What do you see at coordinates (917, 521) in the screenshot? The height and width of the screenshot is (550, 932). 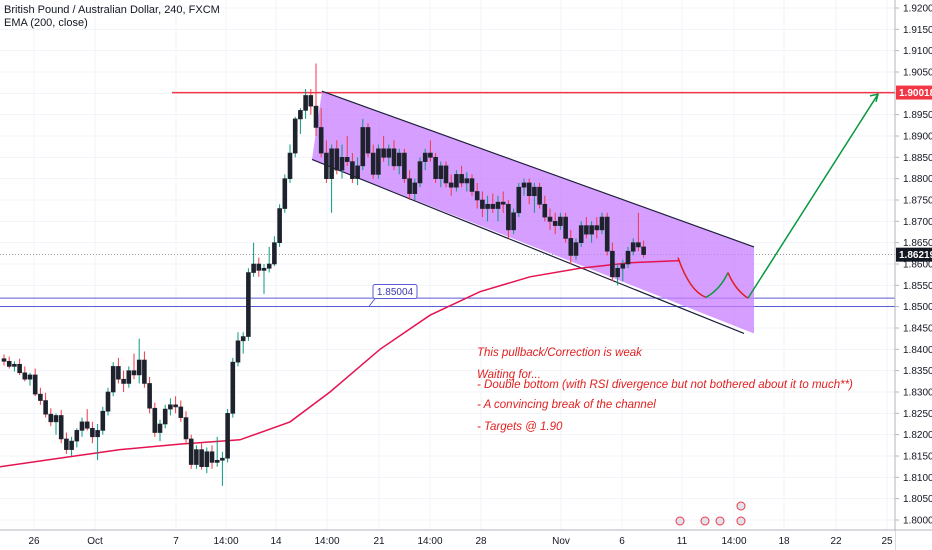 I see `price-tick-label: 1.80000` at bounding box center [917, 521].